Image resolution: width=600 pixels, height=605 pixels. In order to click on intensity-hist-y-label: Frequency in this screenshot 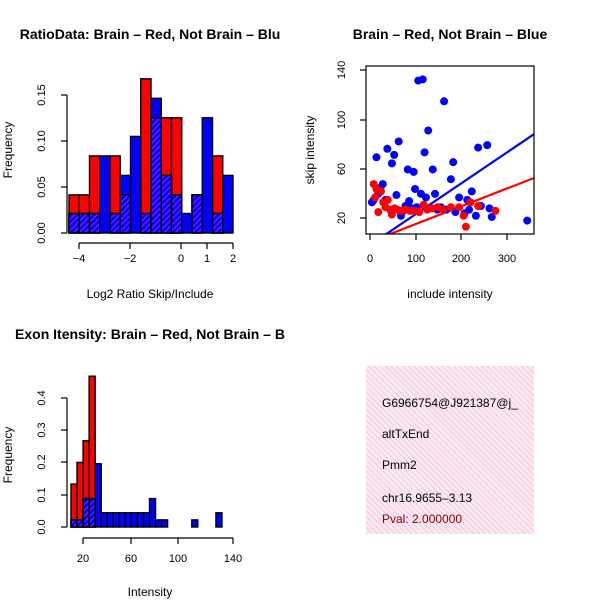, I will do `click(8, 455)`.